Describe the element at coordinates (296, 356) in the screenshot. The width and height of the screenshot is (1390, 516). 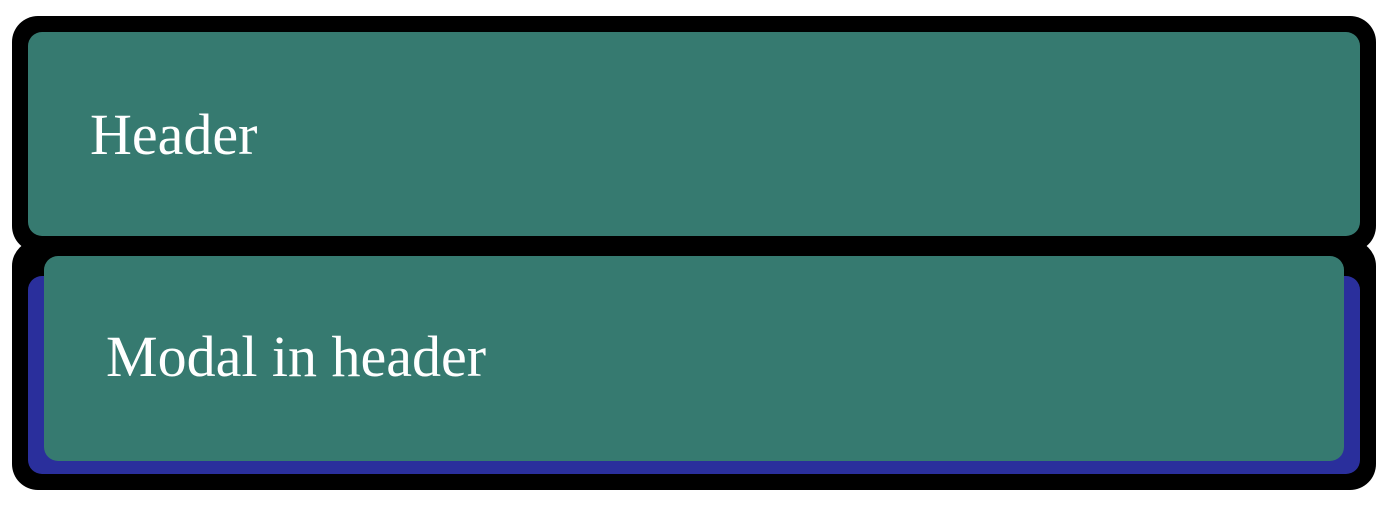
I see `modal-title: Modal in header` at that location.